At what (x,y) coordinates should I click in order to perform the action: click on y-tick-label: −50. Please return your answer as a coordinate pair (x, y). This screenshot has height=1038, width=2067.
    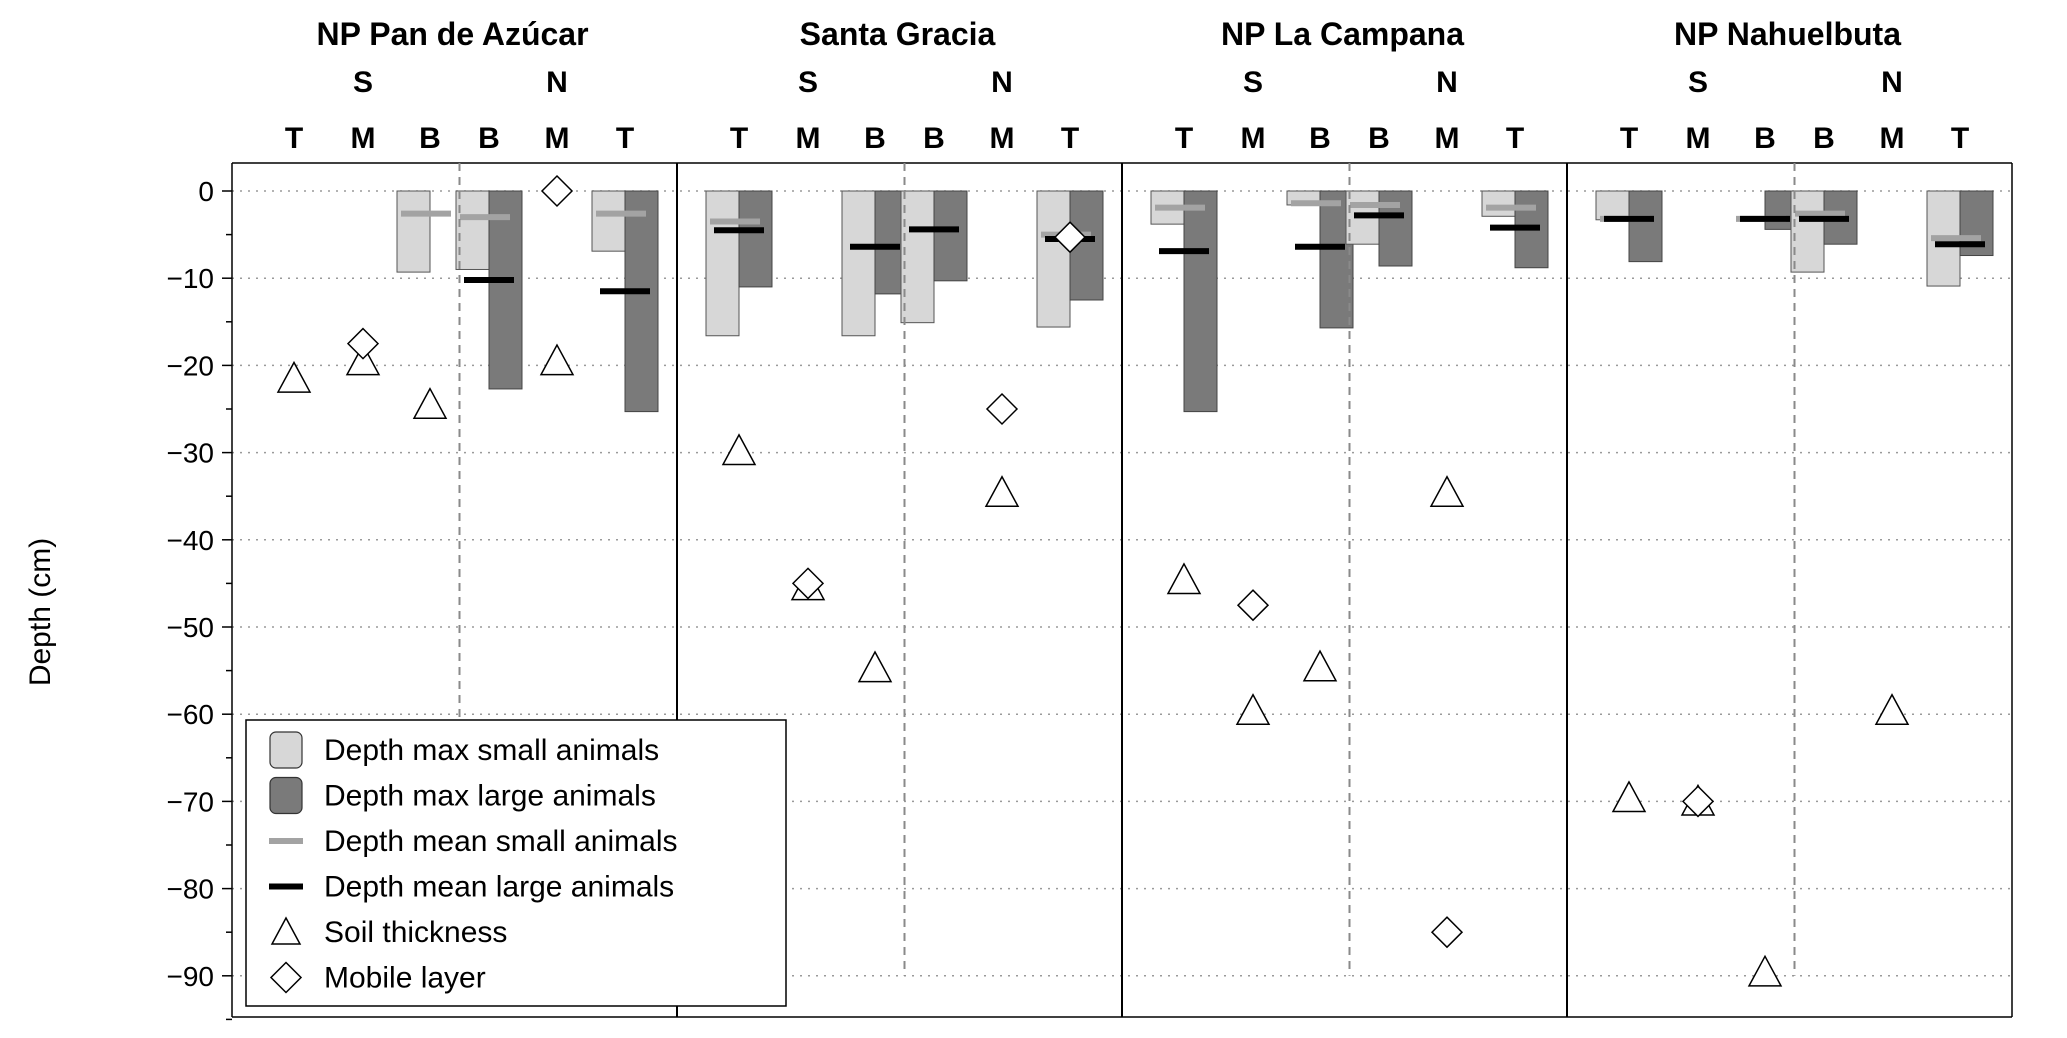
    Looking at the image, I should click on (191, 627).